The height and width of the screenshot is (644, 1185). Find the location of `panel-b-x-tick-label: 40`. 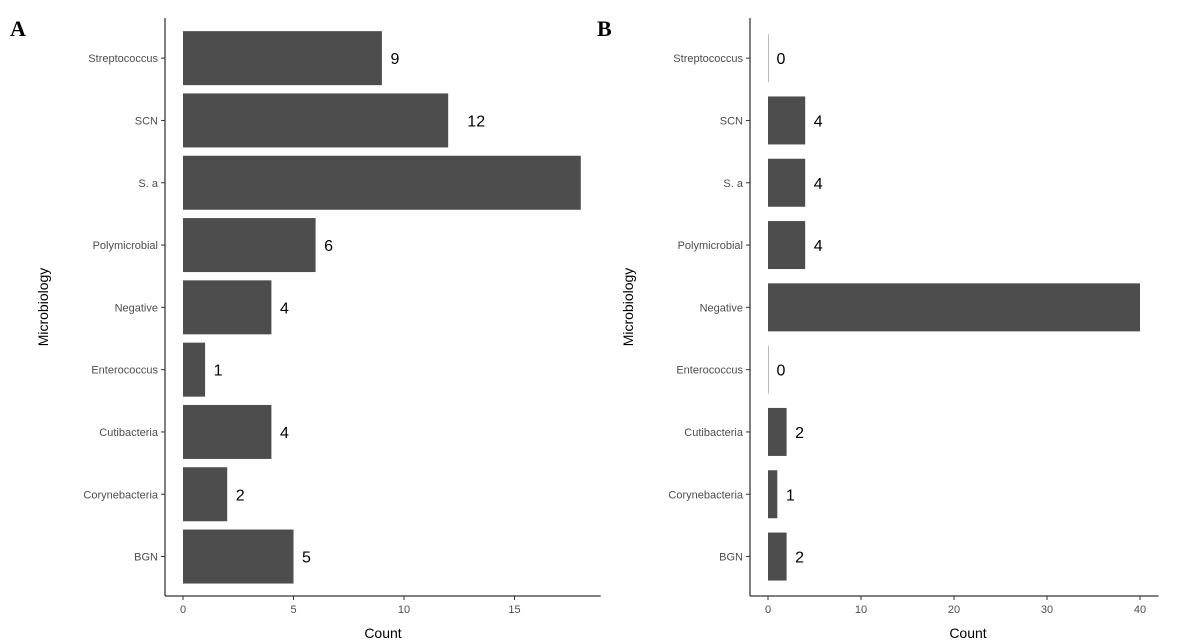

panel-b-x-tick-label: 40 is located at coordinates (1140, 610).